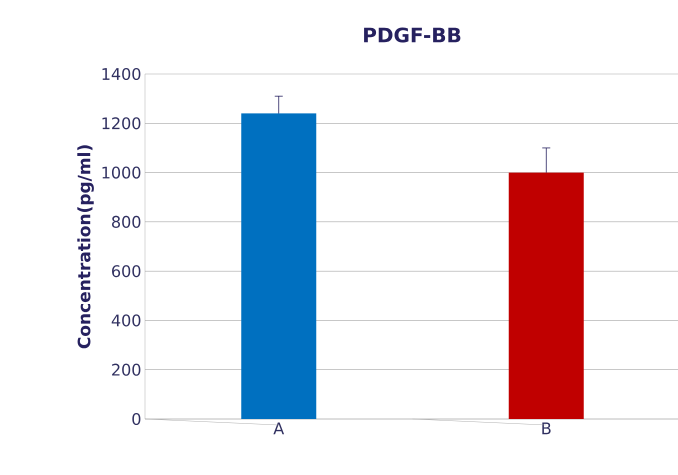 The width and height of the screenshot is (678, 475). I want to click on y-tick-label: 400, so click(126, 320).